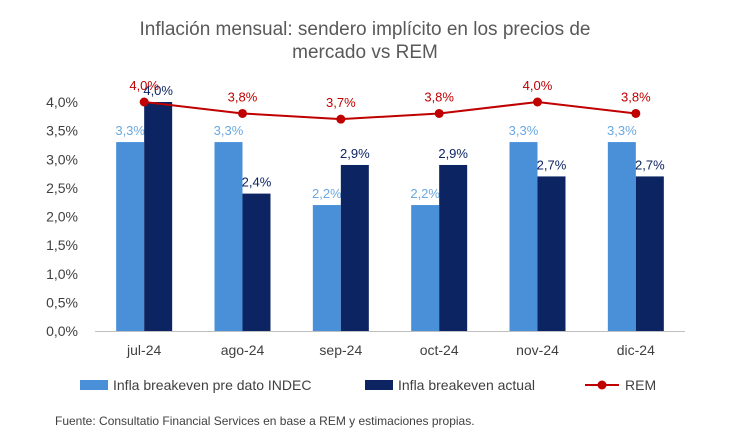 The image size is (730, 445). Describe the element at coordinates (466, 385) in the screenshot. I see `legend-label-actual: Infla breakeven actual` at that location.